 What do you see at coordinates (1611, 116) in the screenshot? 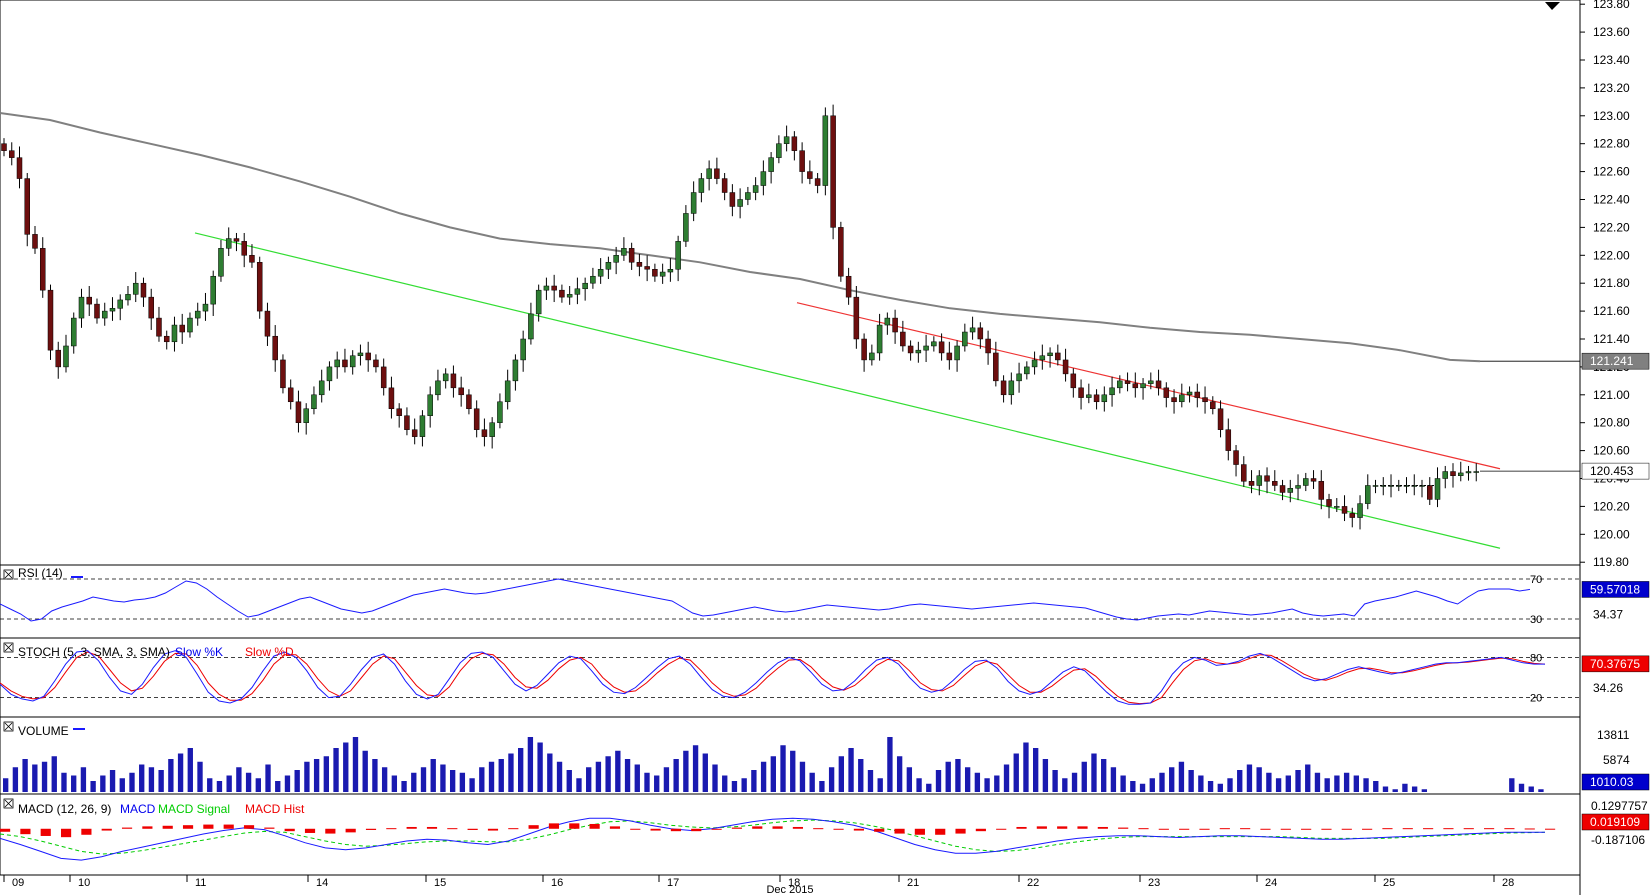
I see `y-tick-label: 123.00` at bounding box center [1611, 116].